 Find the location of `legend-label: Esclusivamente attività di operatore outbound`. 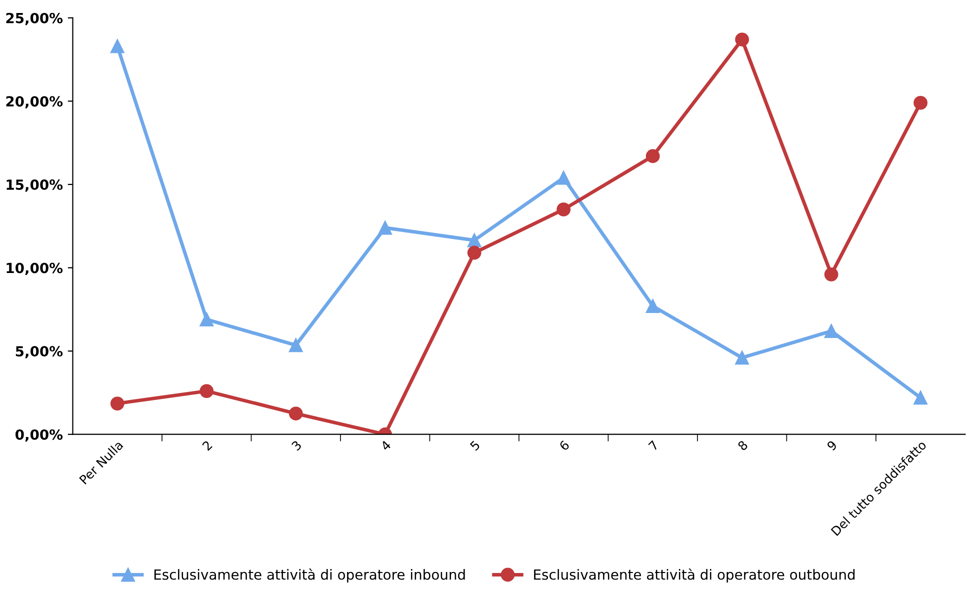

legend-label: Esclusivamente attività di operatore outbound is located at coordinates (694, 575).